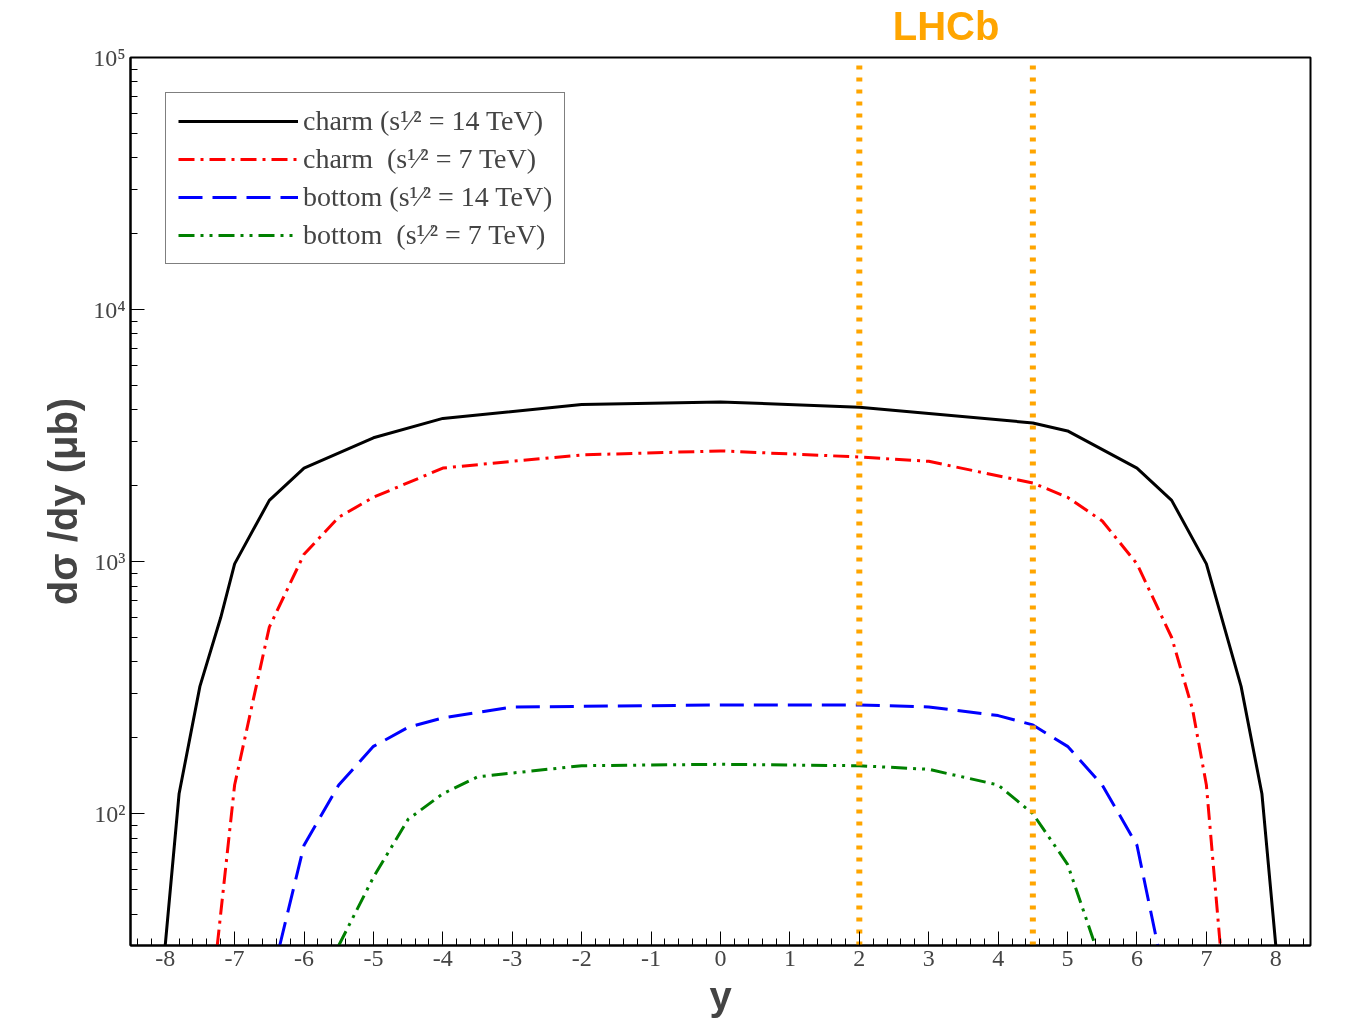 Image resolution: width=1348 pixels, height=1032 pixels. What do you see at coordinates (63, 501) in the screenshot?
I see `y-axis-title: dσ /dy (μb)` at bounding box center [63, 501].